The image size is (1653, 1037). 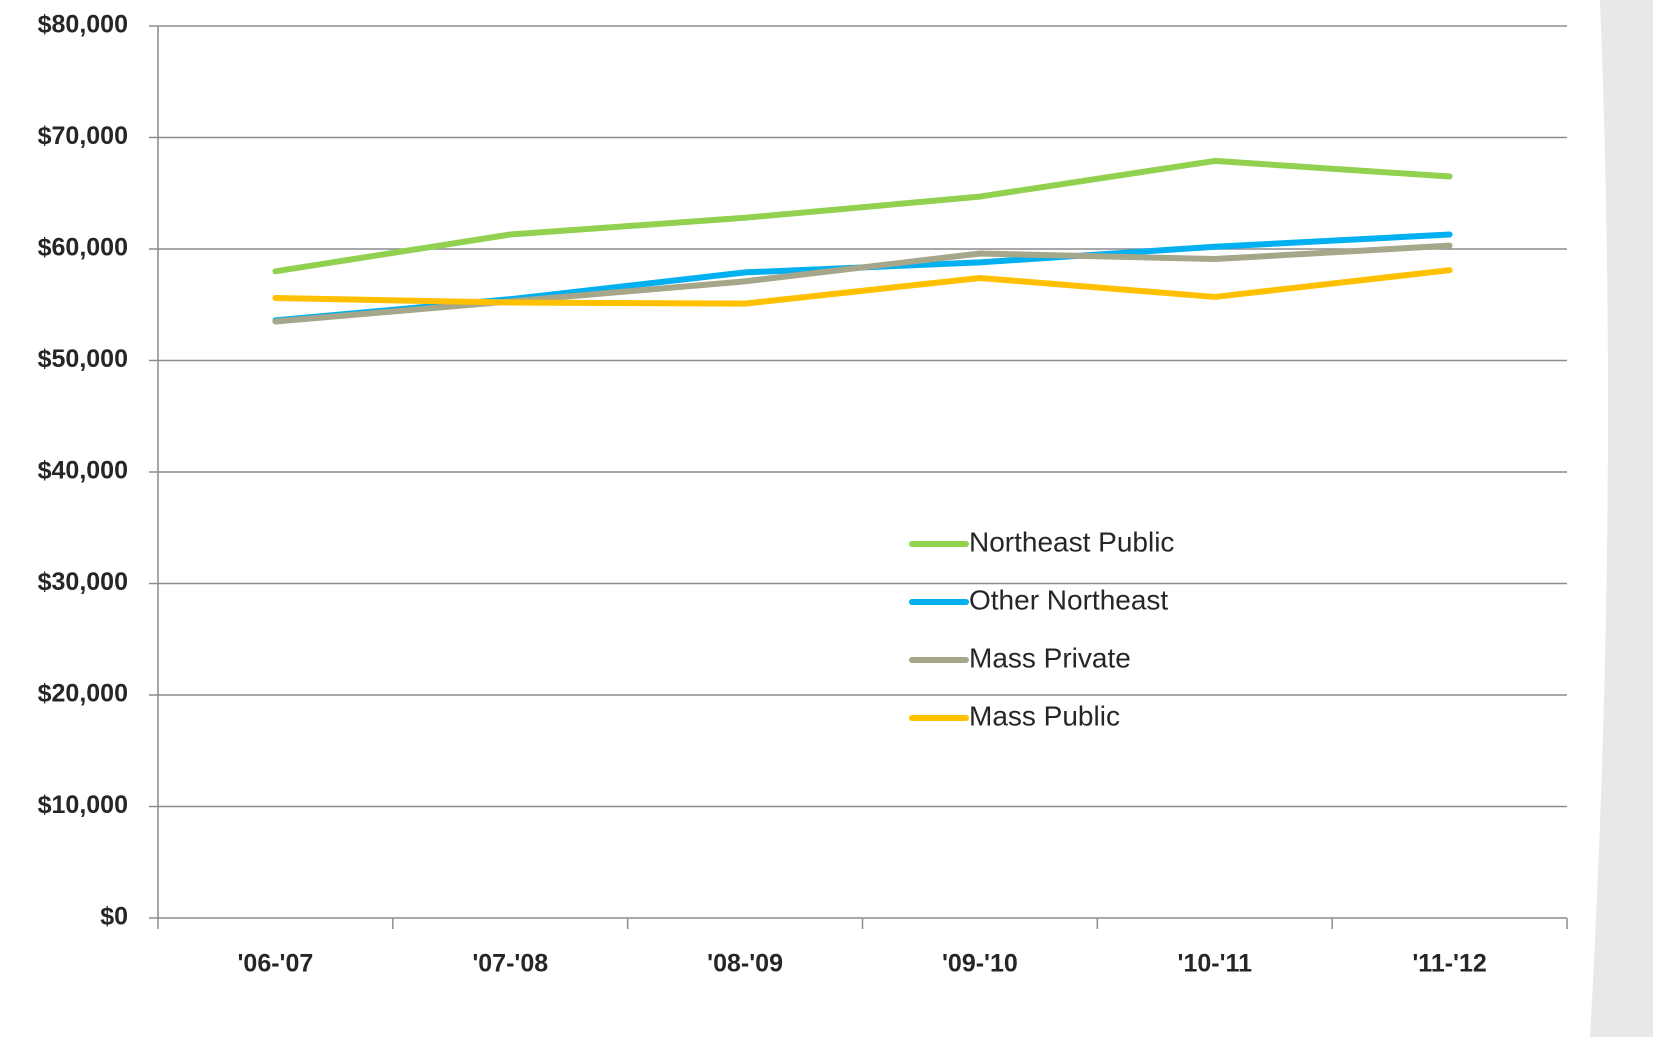 I want to click on y-tick-label: $80,000, so click(x=83, y=25).